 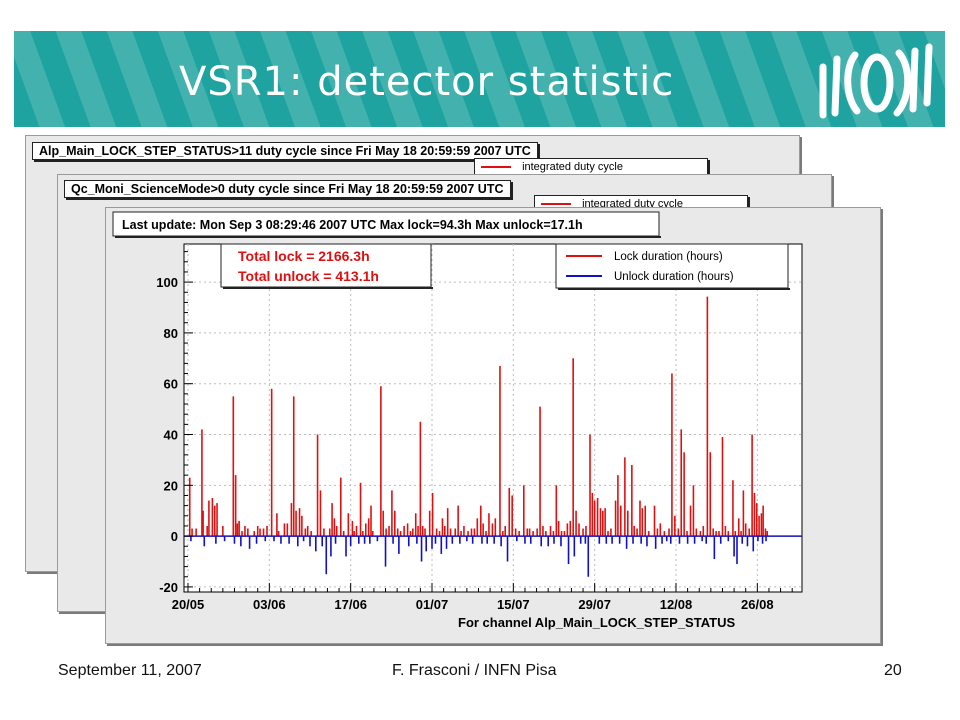 I want to click on y-tick-label: 20, so click(x=171, y=485).